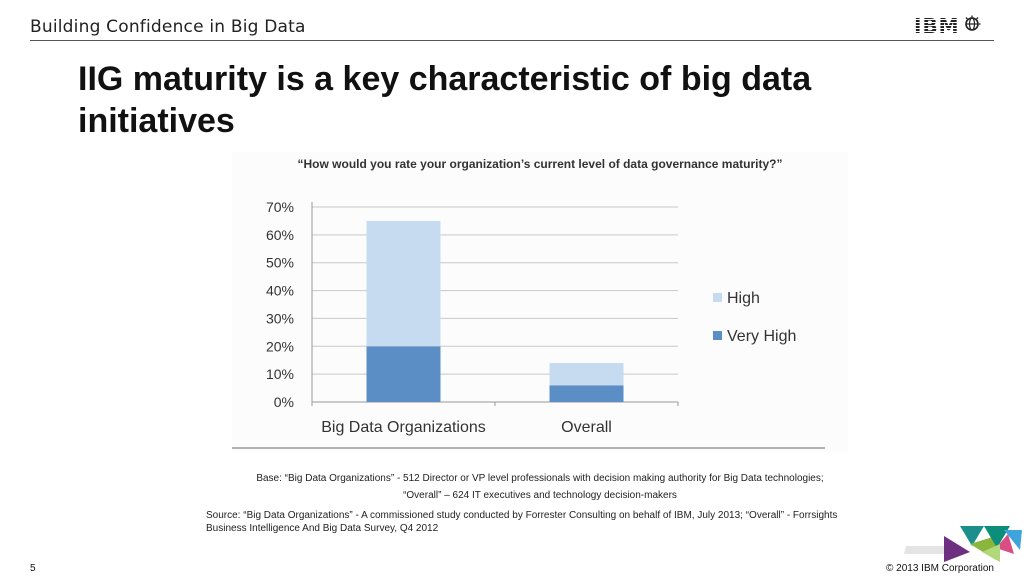 This screenshot has width=1024, height=576. What do you see at coordinates (972, 26) in the screenshot?
I see `globe-icon` at bounding box center [972, 26].